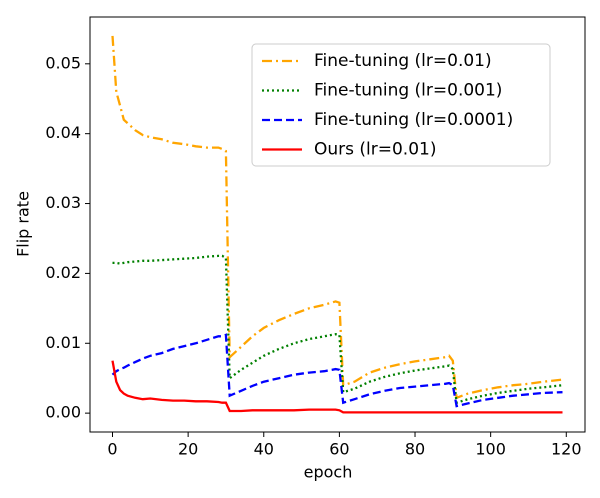  What do you see at coordinates (401, 105) in the screenshot?
I see `legend-box` at bounding box center [401, 105].